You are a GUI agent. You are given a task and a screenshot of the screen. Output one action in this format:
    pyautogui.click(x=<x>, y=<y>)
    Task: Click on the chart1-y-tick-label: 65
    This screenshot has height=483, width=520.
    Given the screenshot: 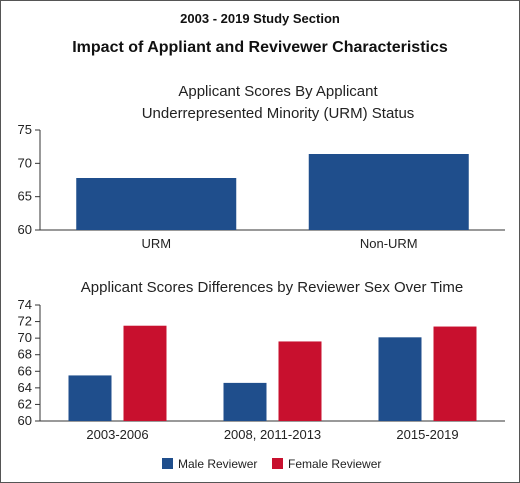 What is the action you would take?
    pyautogui.click(x=25, y=196)
    